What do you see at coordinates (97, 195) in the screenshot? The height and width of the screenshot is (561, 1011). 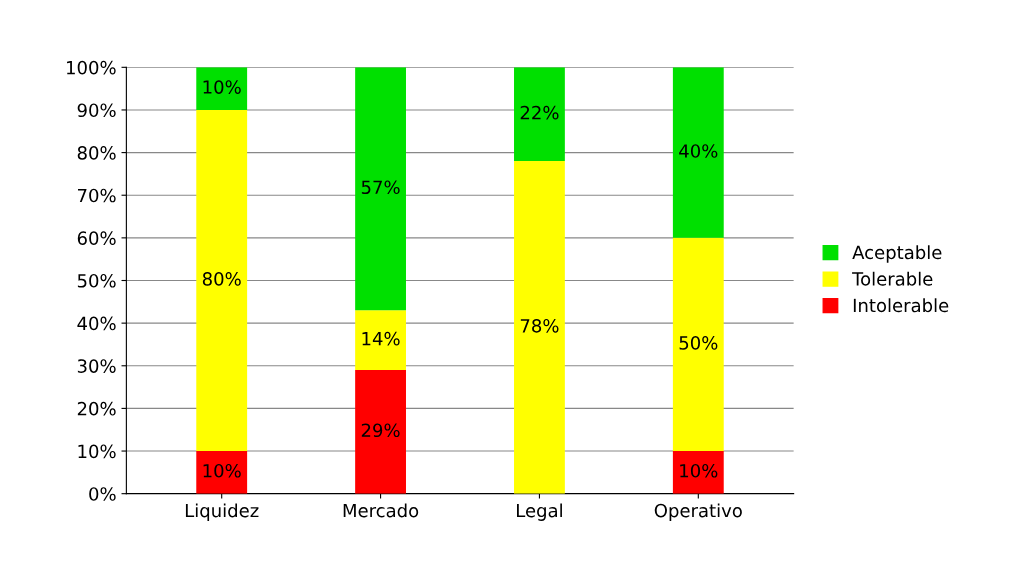 I see `y-tick-label: 70%` at bounding box center [97, 195].